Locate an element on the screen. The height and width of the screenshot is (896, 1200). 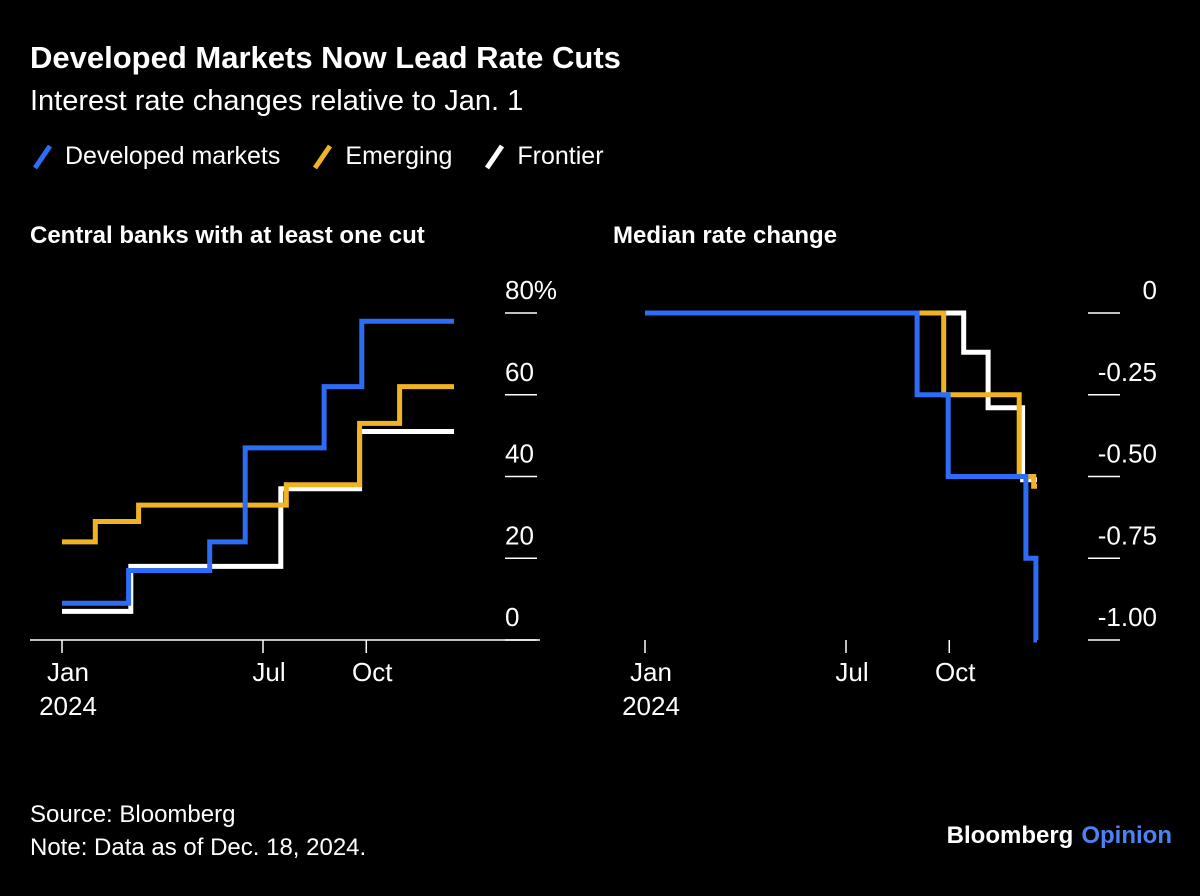
y-axis-label: 20 is located at coordinates (519, 535).